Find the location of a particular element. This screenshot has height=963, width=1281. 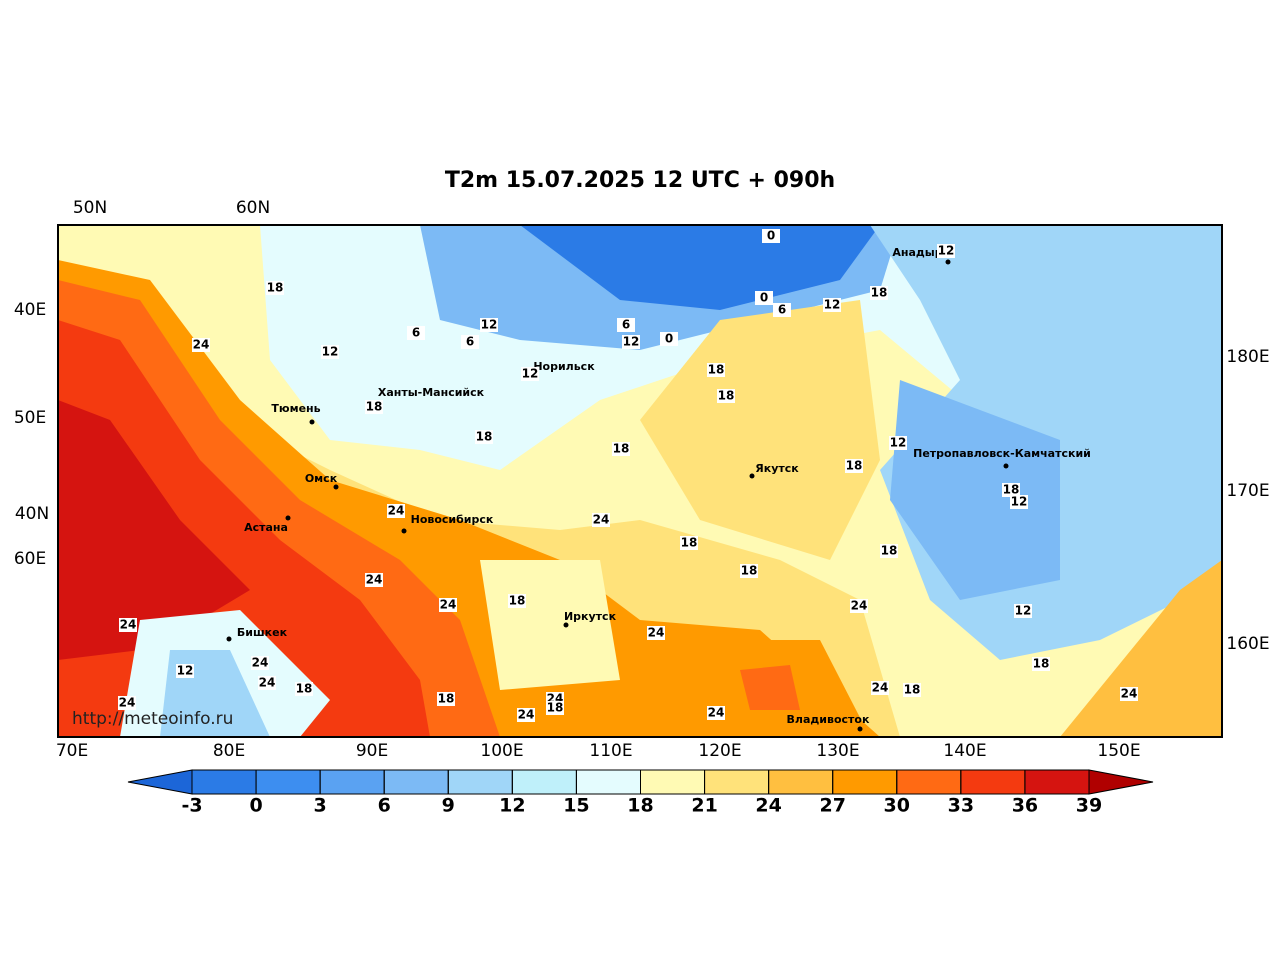

grid-label: 40E is located at coordinates (30, 310).